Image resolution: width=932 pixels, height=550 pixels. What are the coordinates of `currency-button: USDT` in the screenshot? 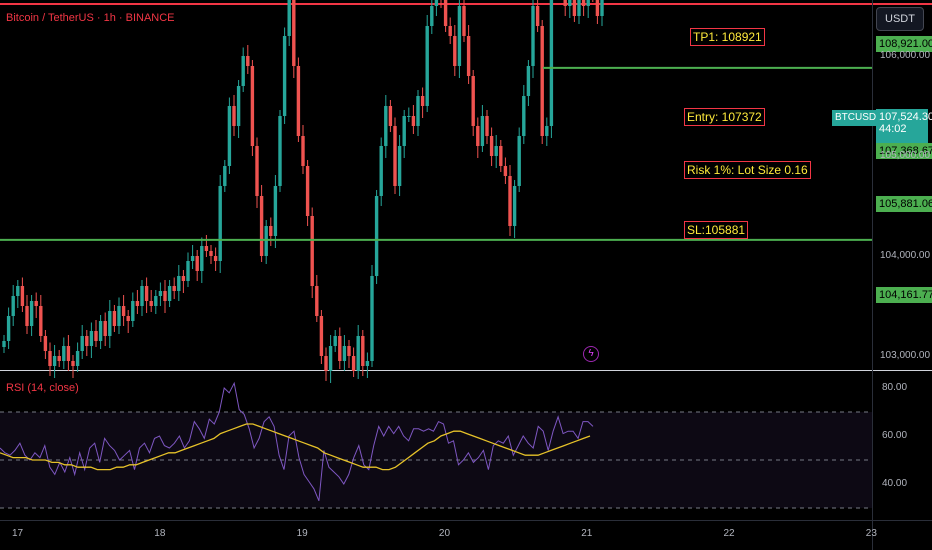 It's located at (900, 19).